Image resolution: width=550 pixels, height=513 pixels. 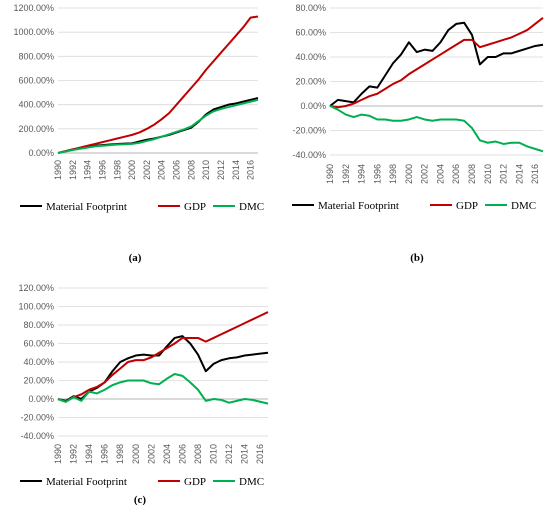 I want to click on y-tick-label: 200.00%, so click(x=36, y=129).